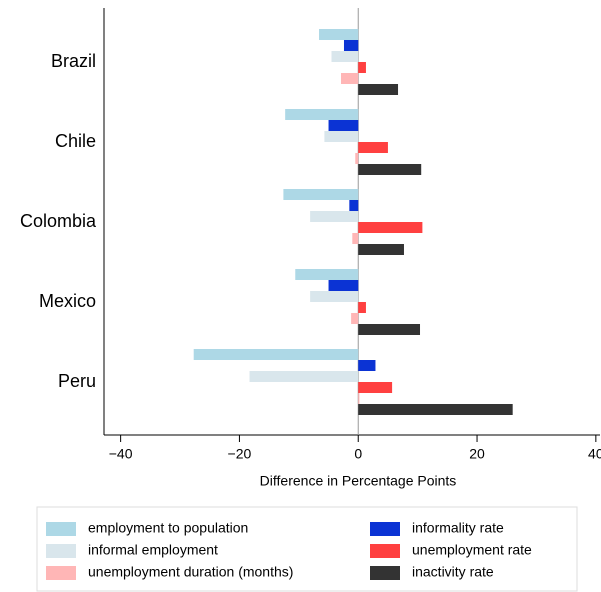 The width and height of the screenshot is (601, 592). What do you see at coordinates (77, 381) in the screenshot?
I see `category-label: Peru` at bounding box center [77, 381].